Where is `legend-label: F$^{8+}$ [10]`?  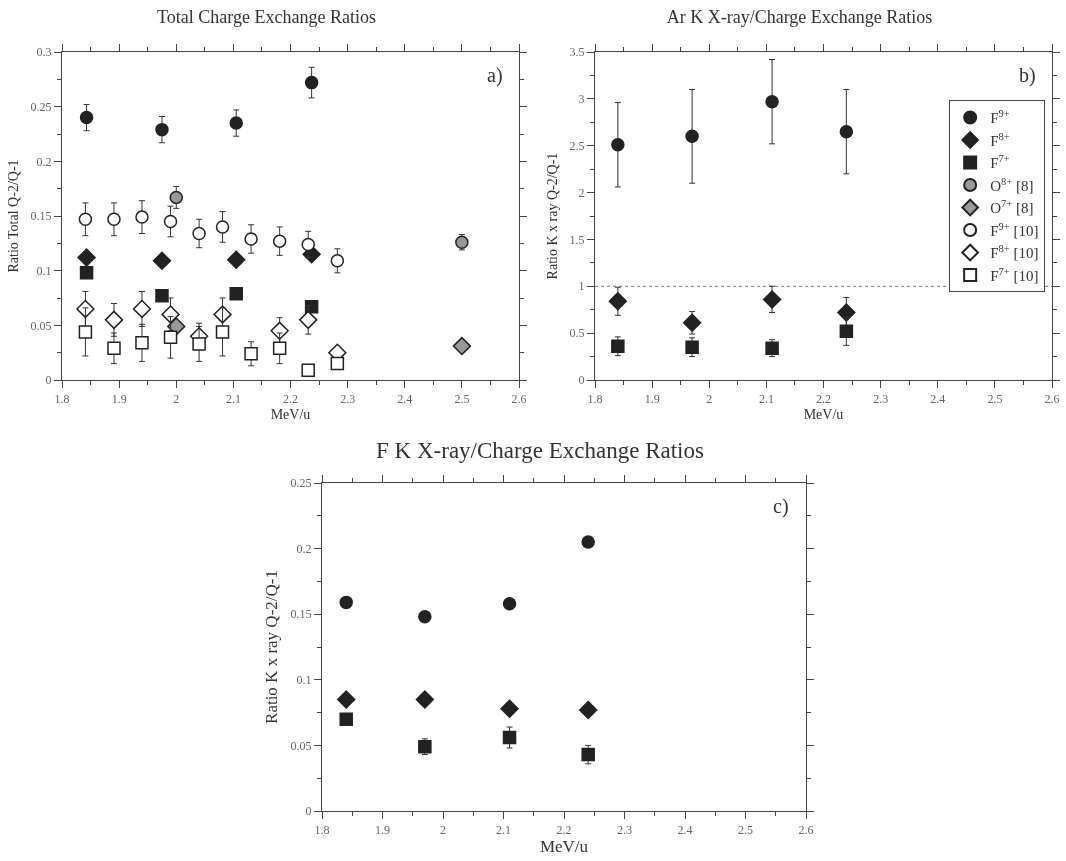
legend-label: F$^{8+}$ [10] is located at coordinates (1014, 252).